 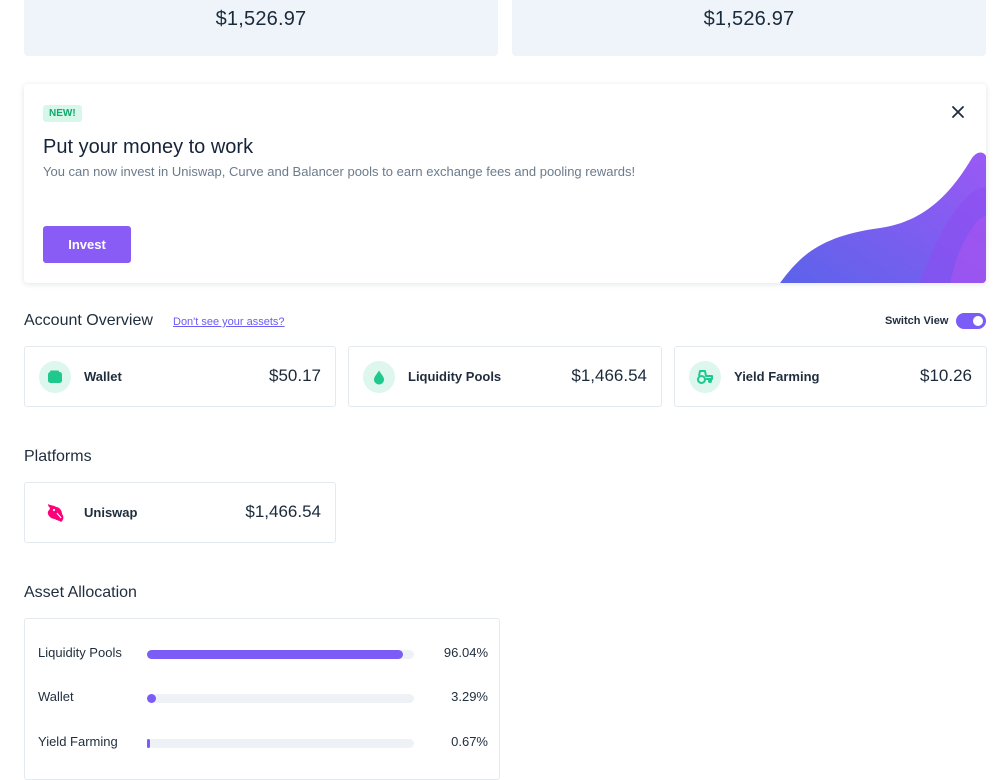 What do you see at coordinates (88, 320) in the screenshot?
I see `account-overview-title: Account Overview` at bounding box center [88, 320].